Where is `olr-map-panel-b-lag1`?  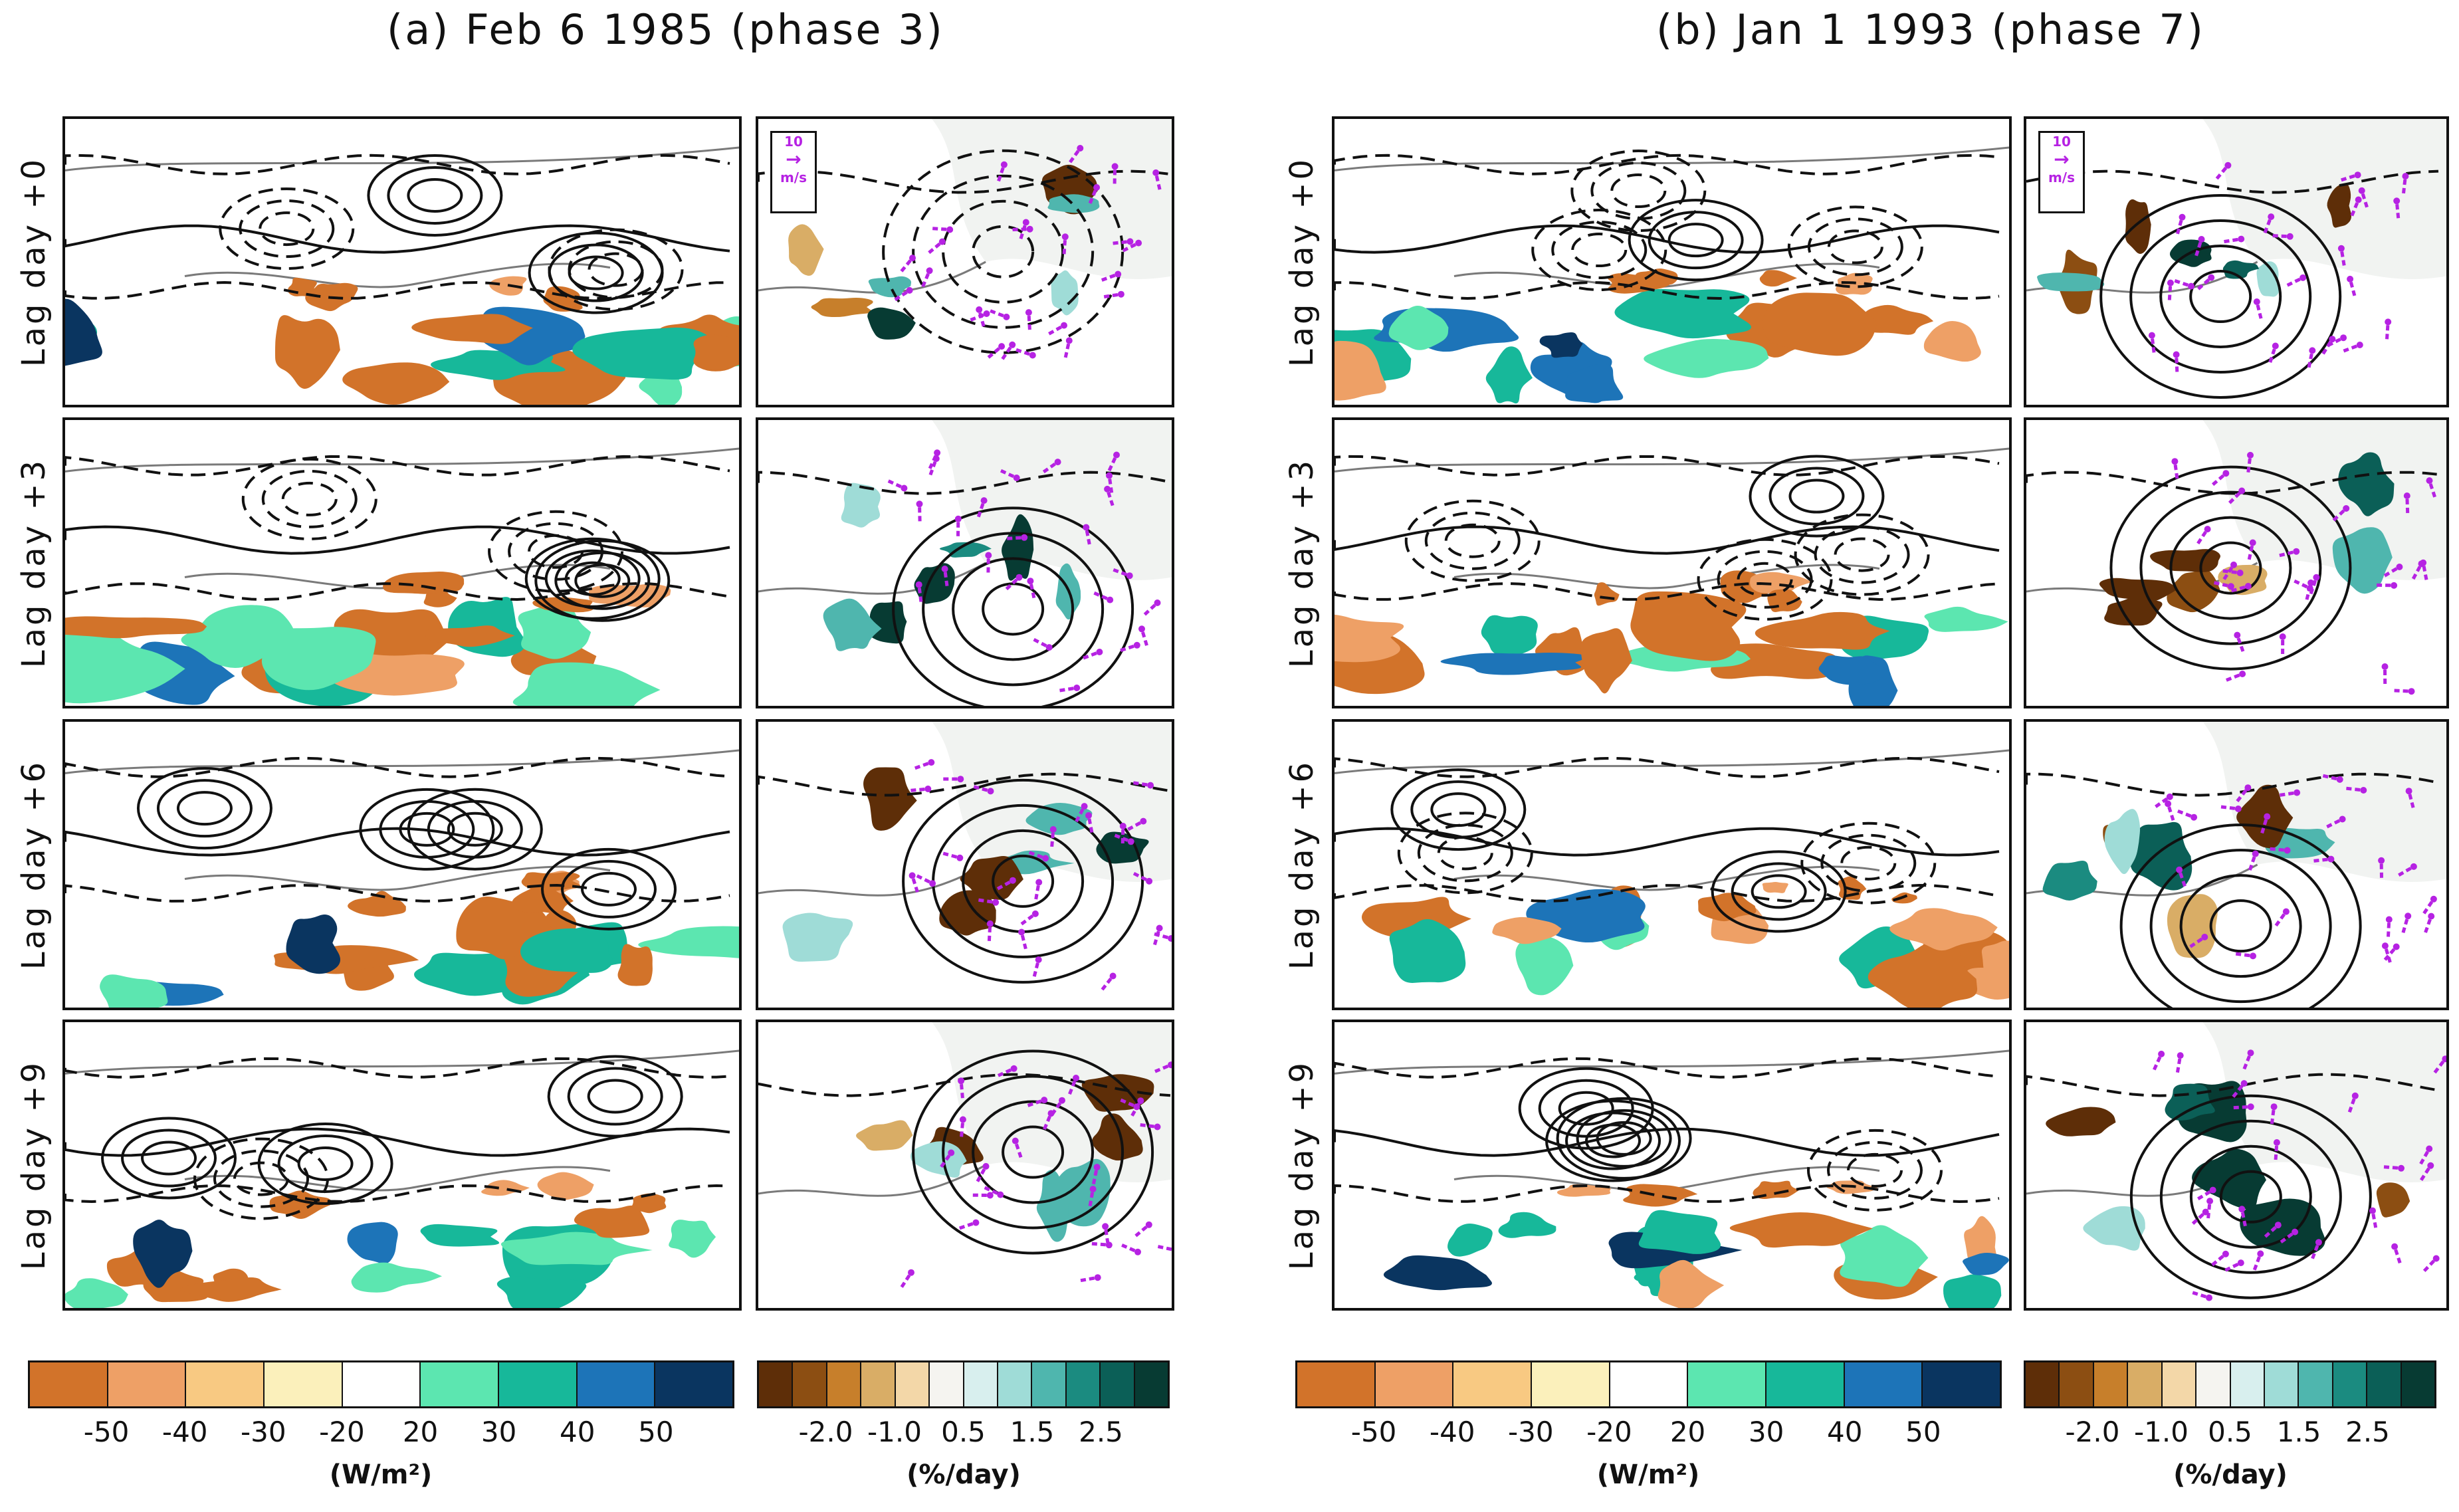 olr-map-panel-b-lag1 is located at coordinates (1672, 562).